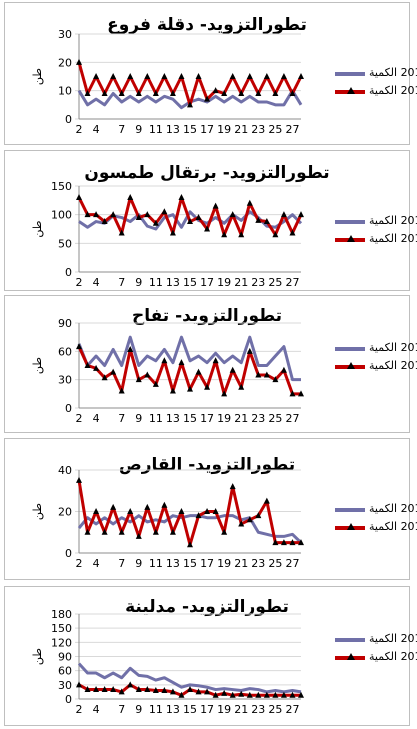  I want to click on x-tick-label: 25, so click(275, 563).